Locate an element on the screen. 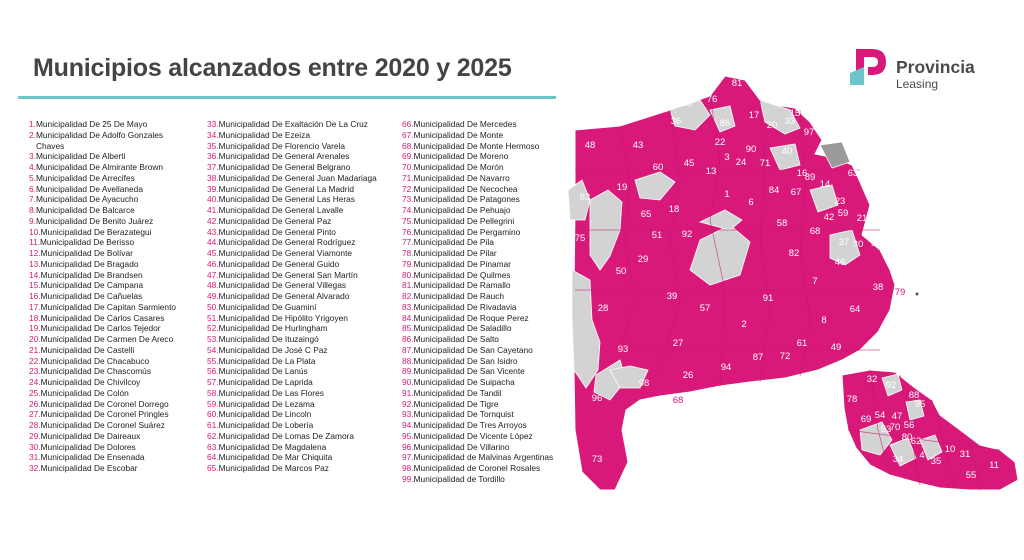 The width and height of the screenshot is (1024, 560). list-item: 66.Municipalidad De Mercedes is located at coordinates (487, 124).